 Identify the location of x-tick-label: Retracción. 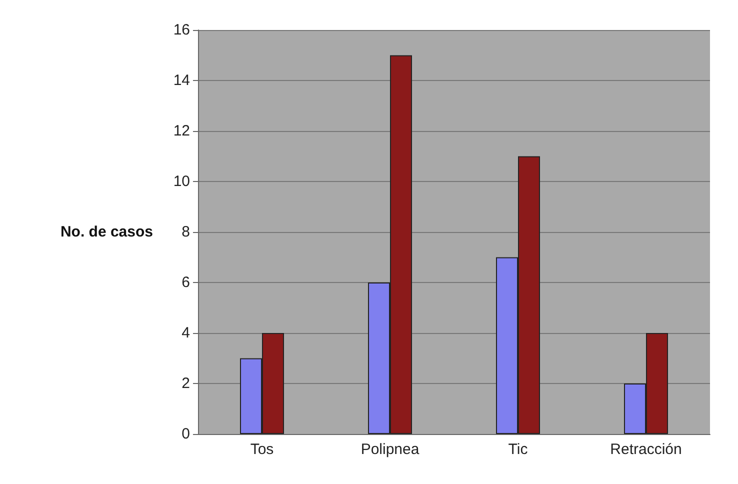
(646, 449).